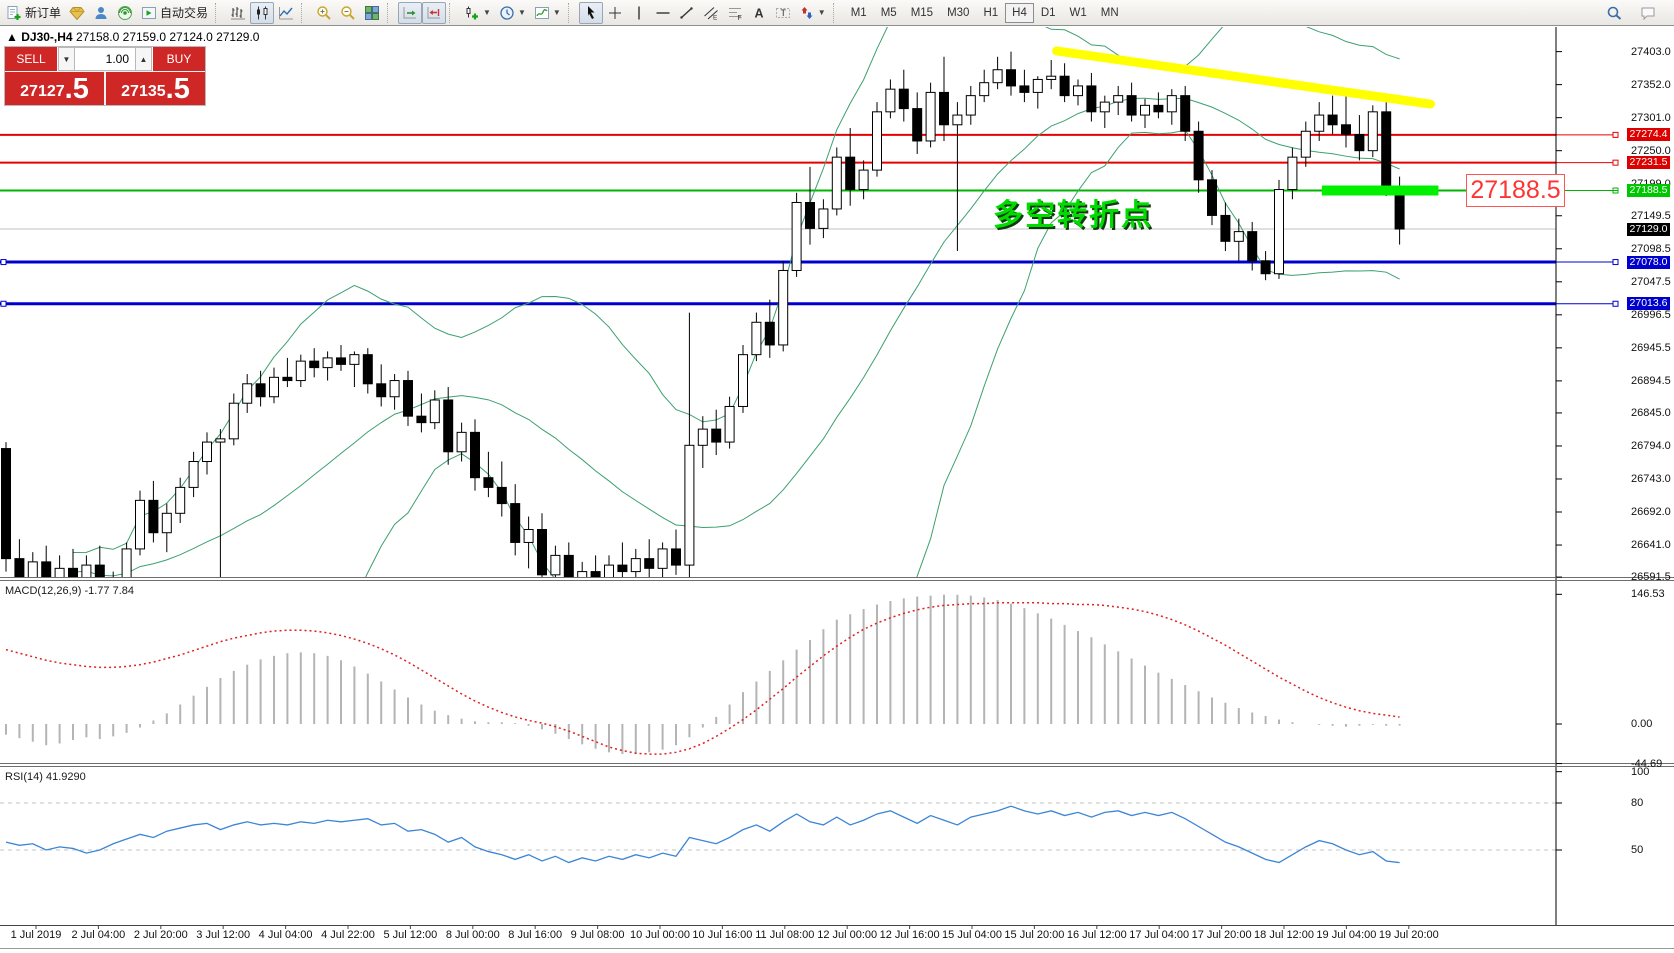 This screenshot has height=953, width=1674. I want to click on timeframe-button-h1: H1, so click(991, 12).